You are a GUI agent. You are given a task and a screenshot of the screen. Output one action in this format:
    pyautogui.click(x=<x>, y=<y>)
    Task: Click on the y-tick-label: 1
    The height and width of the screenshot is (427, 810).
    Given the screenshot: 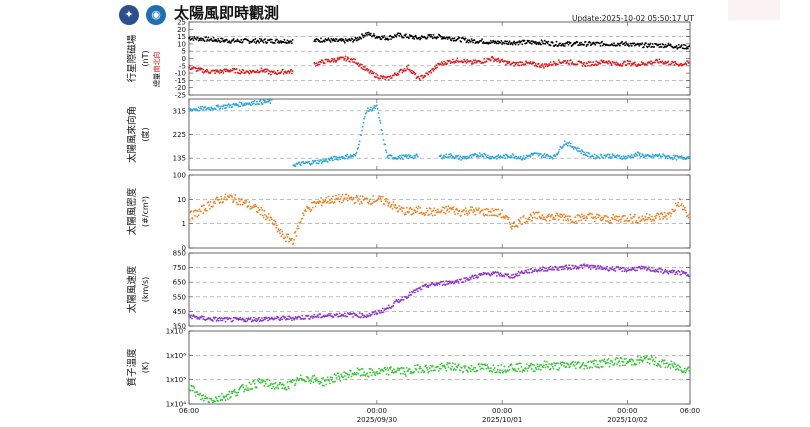 What is the action you would take?
    pyautogui.click(x=184, y=224)
    